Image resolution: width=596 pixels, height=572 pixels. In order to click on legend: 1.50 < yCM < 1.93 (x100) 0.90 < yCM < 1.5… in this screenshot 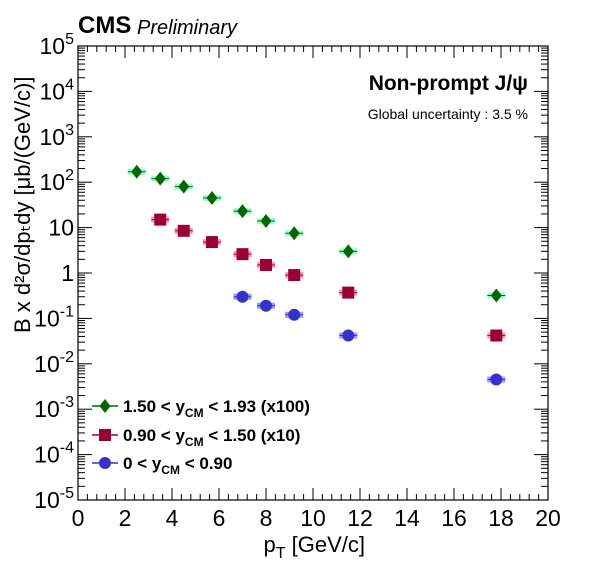, I will do `click(201, 437)`.